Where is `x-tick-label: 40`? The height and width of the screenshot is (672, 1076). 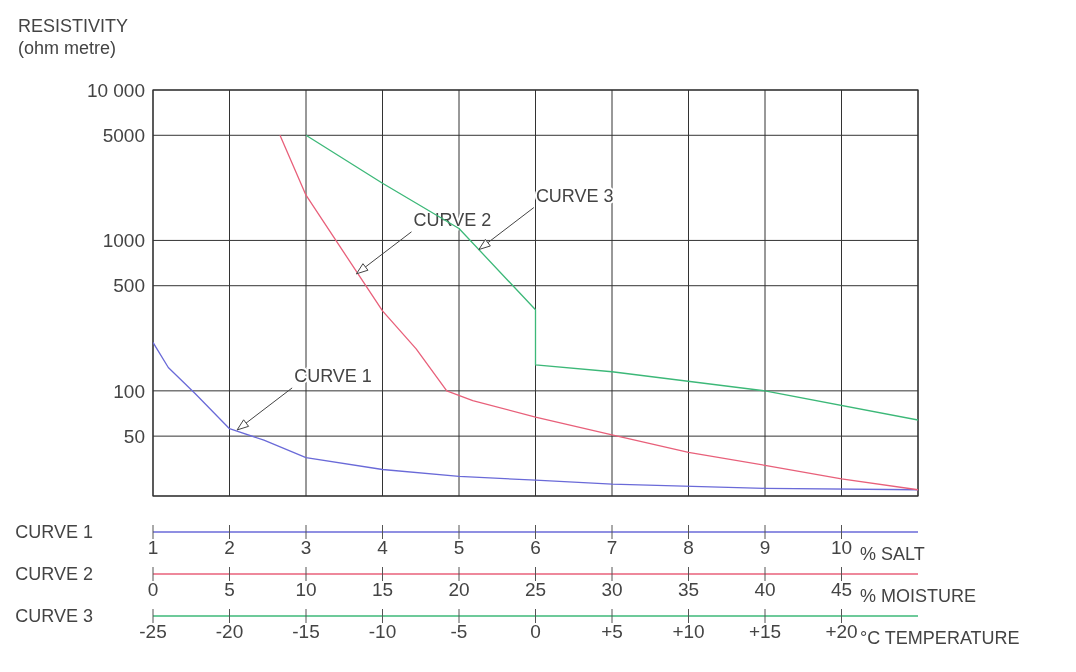 x-tick-label: 40 is located at coordinates (765, 590).